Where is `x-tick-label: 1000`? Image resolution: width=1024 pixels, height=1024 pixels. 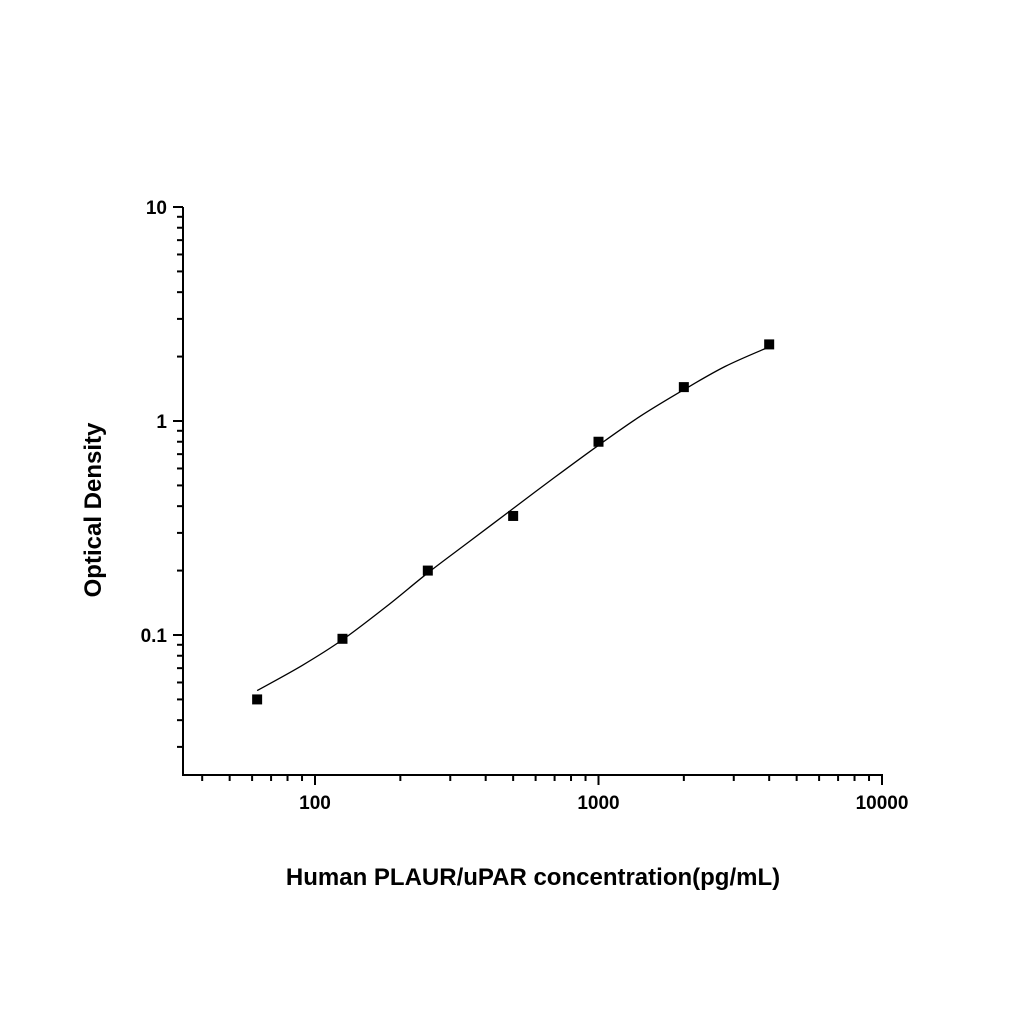 x-tick-label: 1000 is located at coordinates (598, 803).